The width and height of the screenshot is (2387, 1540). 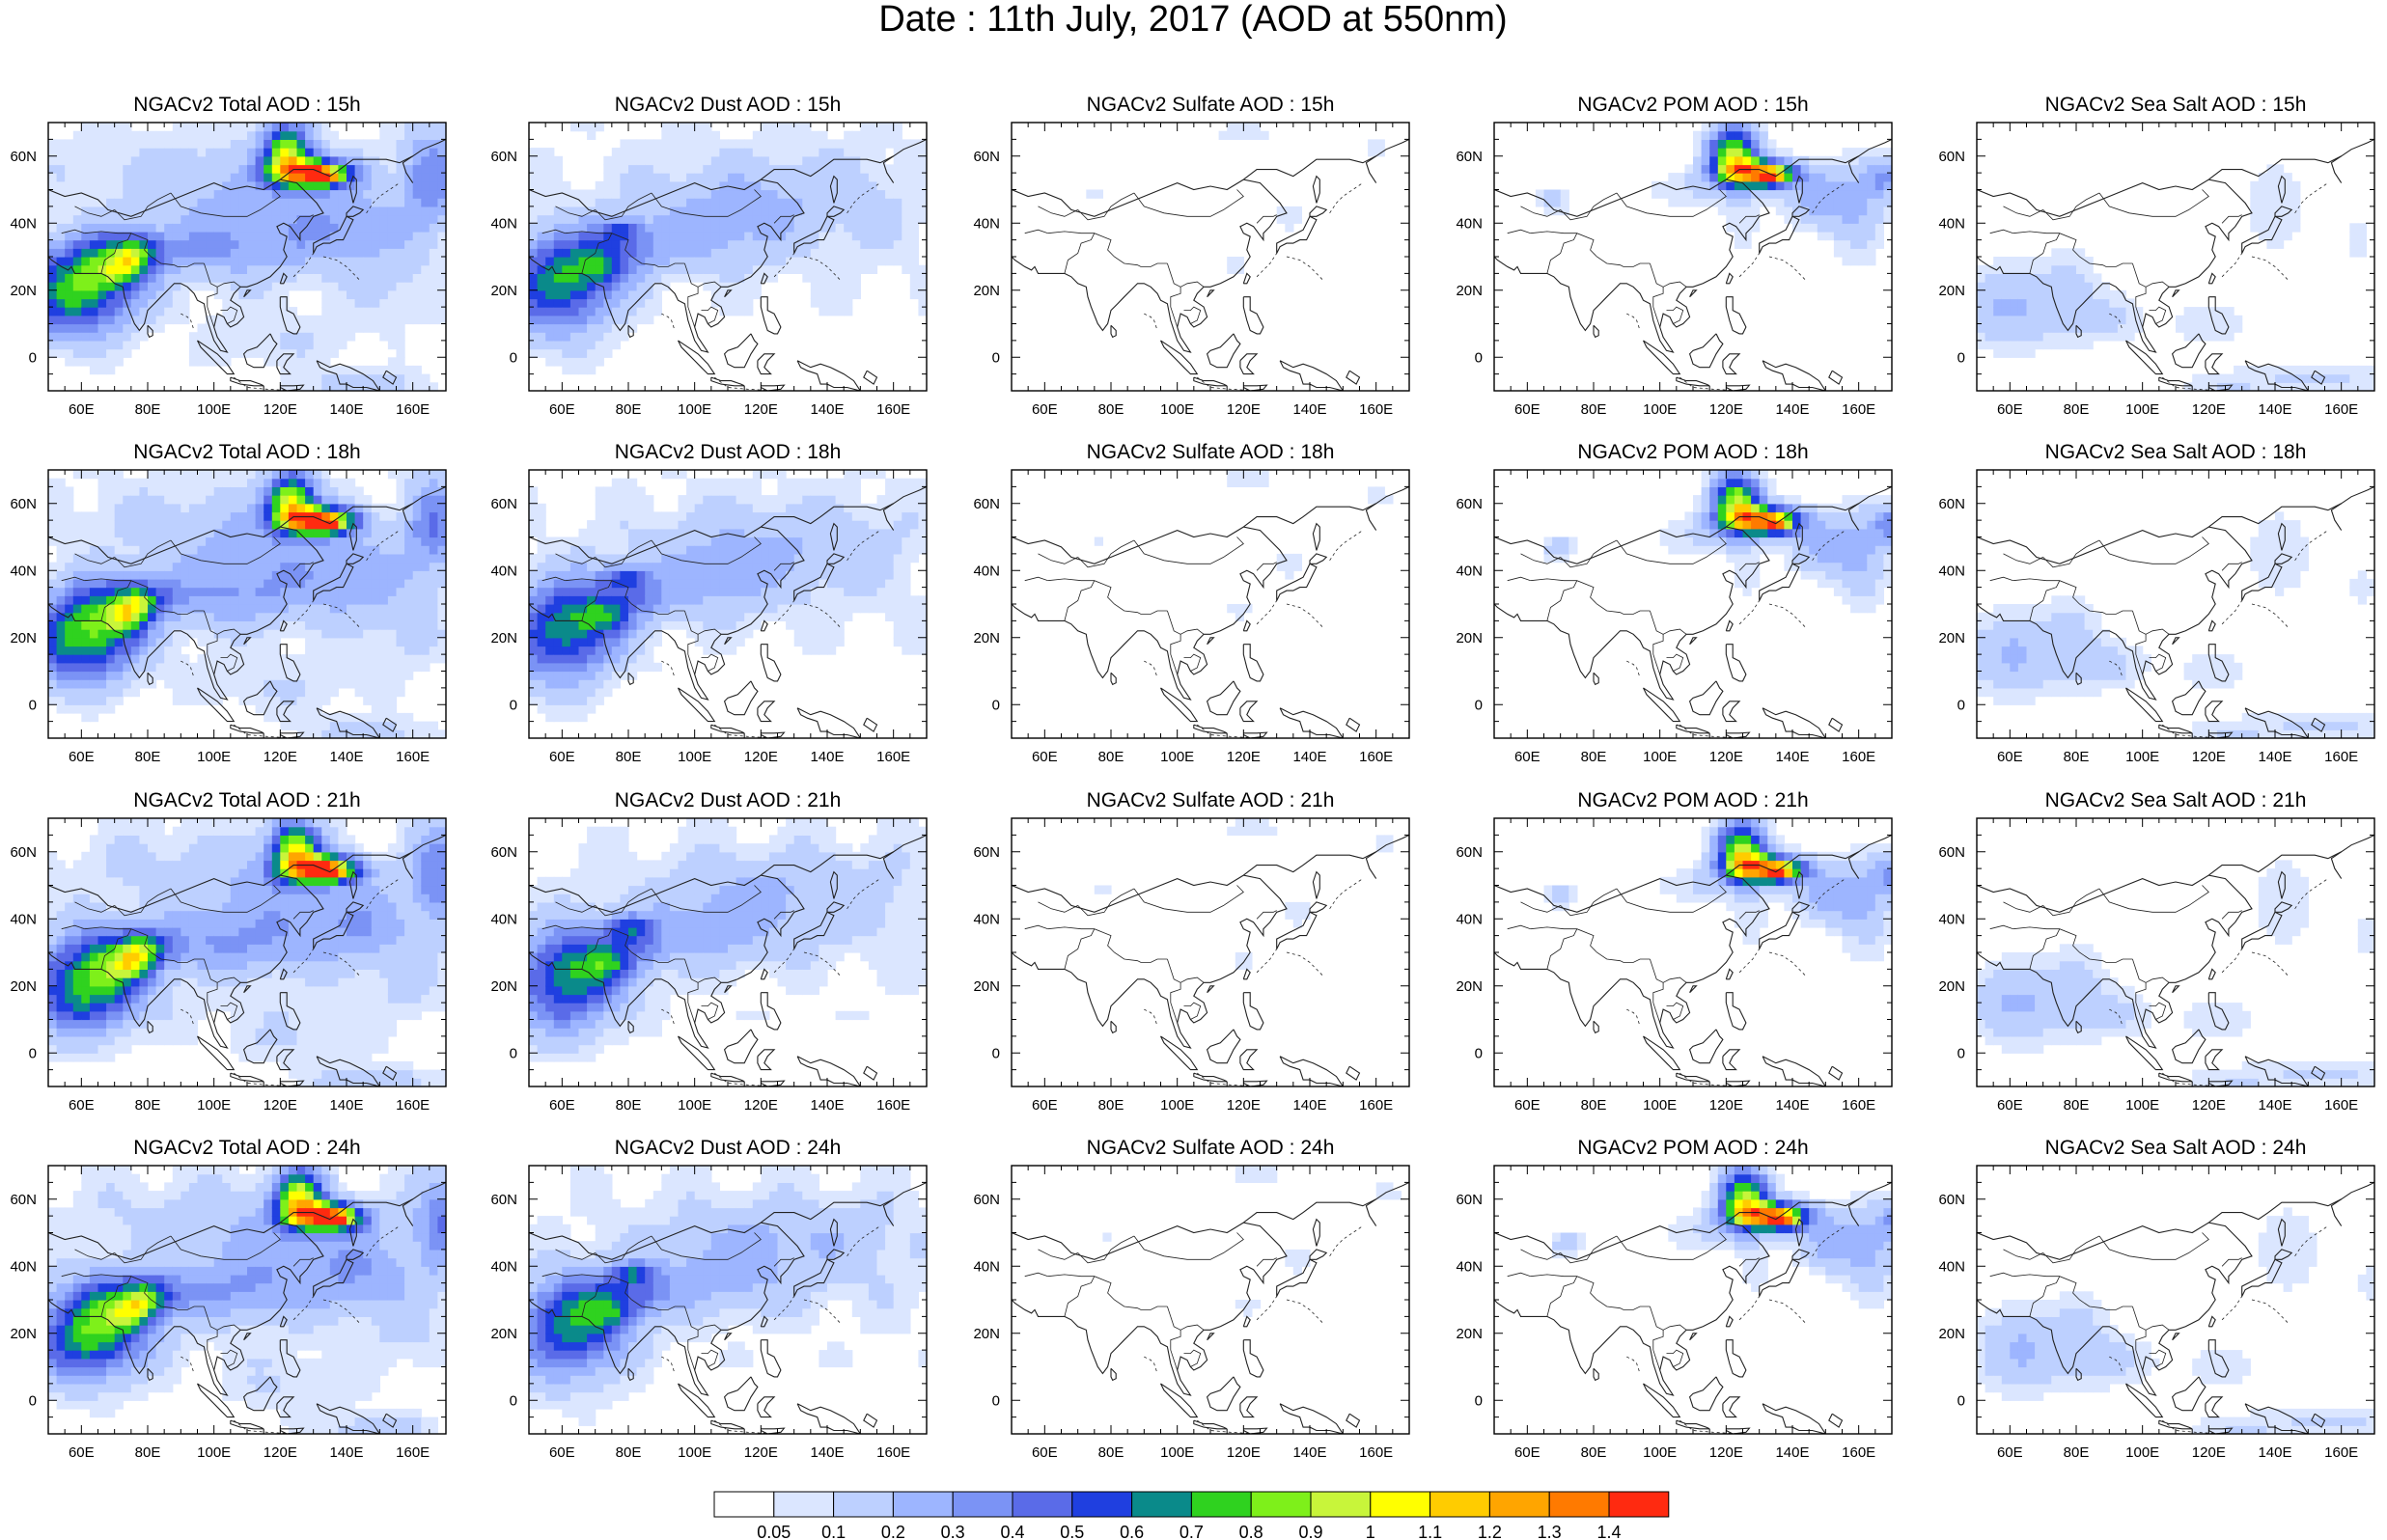 I want to click on colorbar-label: 0.8, so click(x=1251, y=1531).